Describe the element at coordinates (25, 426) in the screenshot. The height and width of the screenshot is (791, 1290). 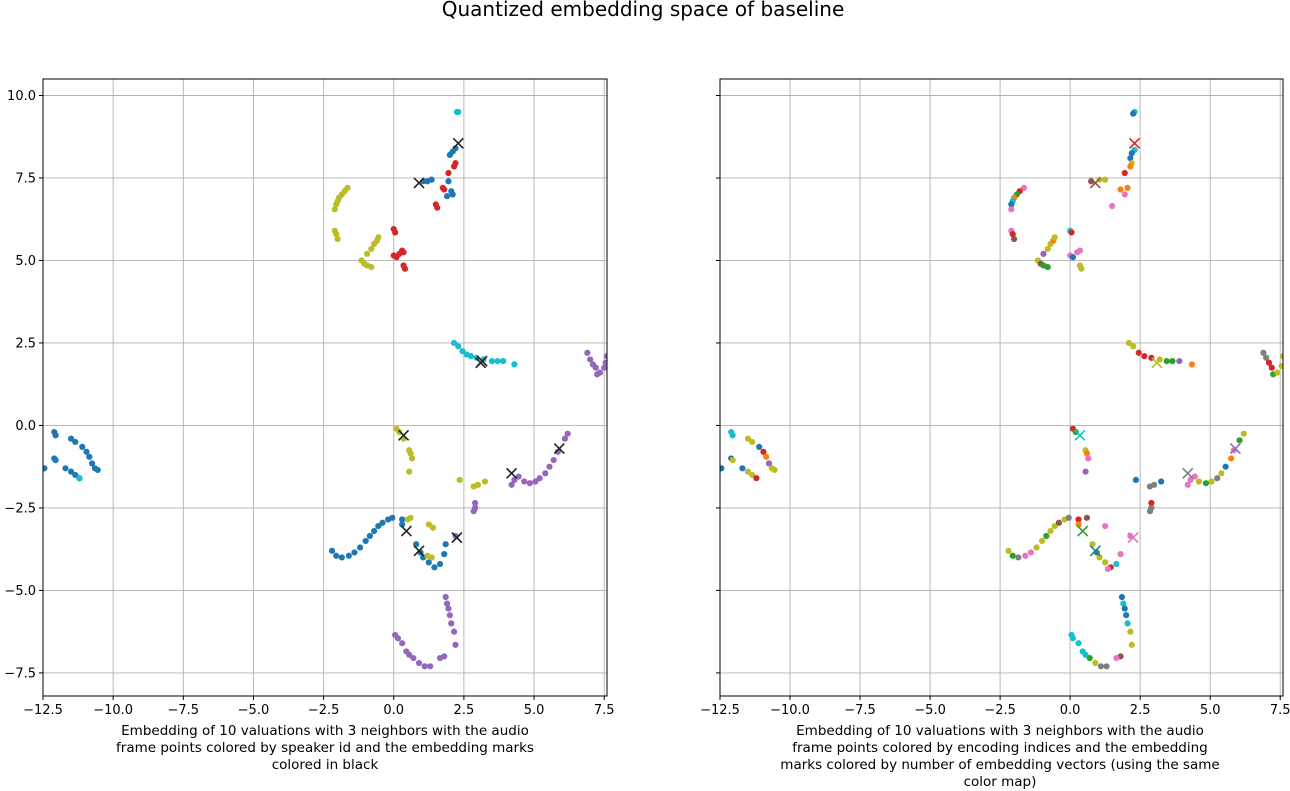
I see `y-tick-label: 0.0` at that location.